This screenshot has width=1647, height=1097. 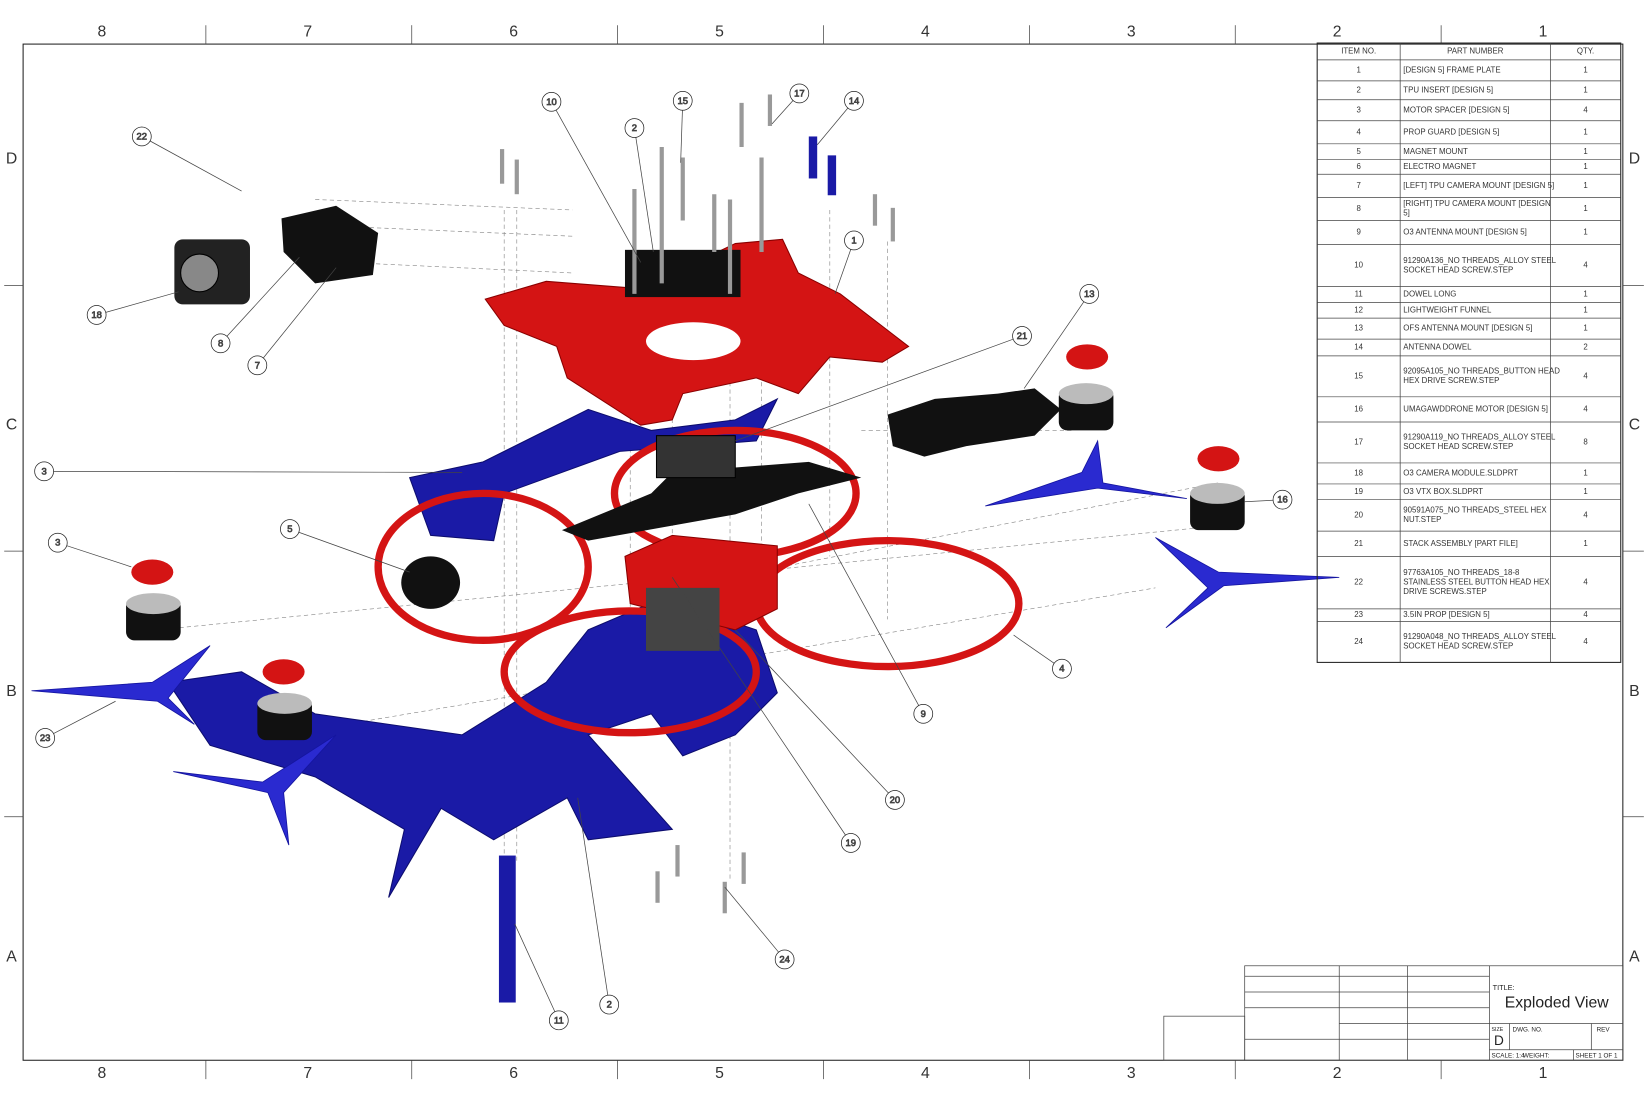 What do you see at coordinates (1448, 89) in the screenshot?
I see `bom-cell: TPU INSERT [DESIGN 5]` at bounding box center [1448, 89].